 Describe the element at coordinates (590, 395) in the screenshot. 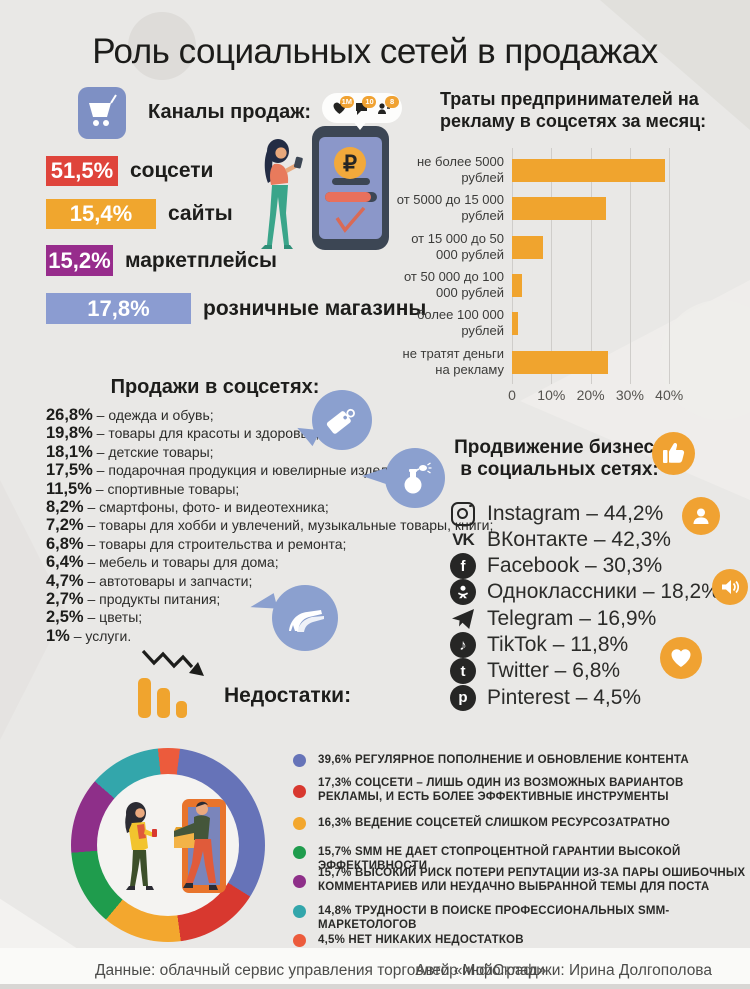

I see `x-axis-tick-label: 20%` at that location.